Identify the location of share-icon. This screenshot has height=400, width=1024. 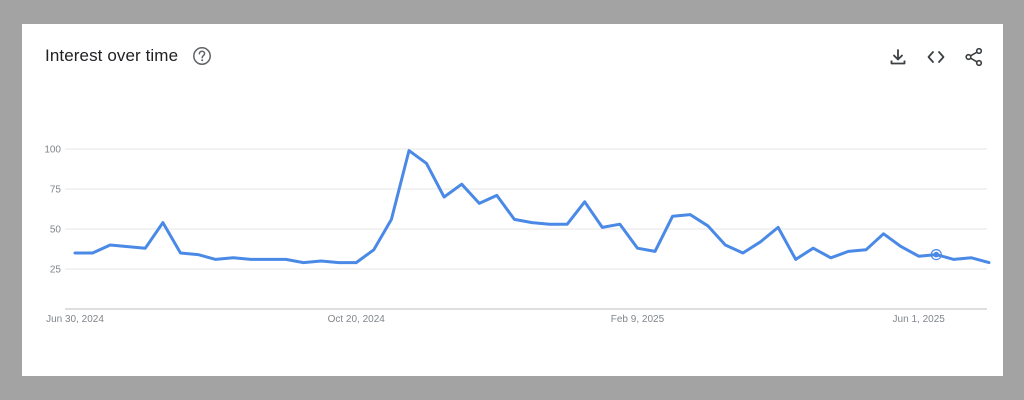
(974, 57).